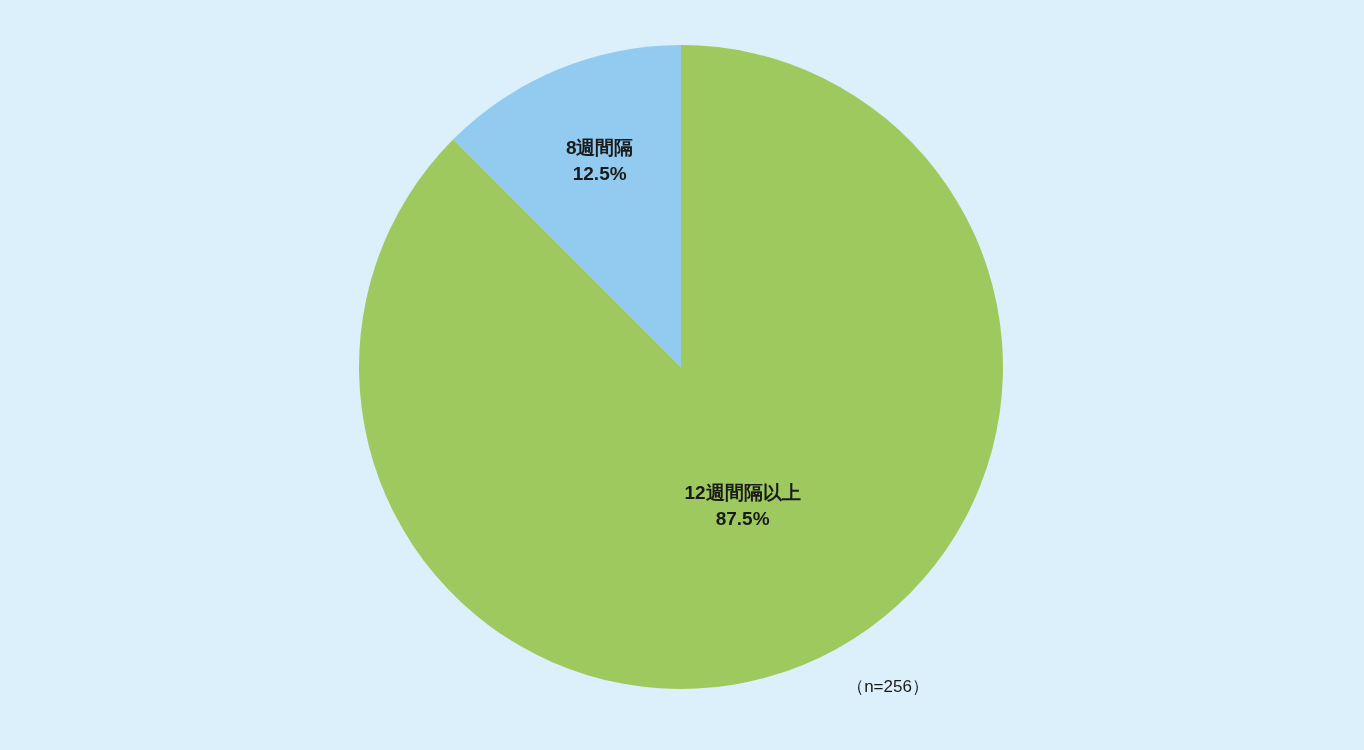 The image size is (1364, 750). Describe the element at coordinates (599, 147) in the screenshot. I see `slice-label: 8週間隔` at that location.